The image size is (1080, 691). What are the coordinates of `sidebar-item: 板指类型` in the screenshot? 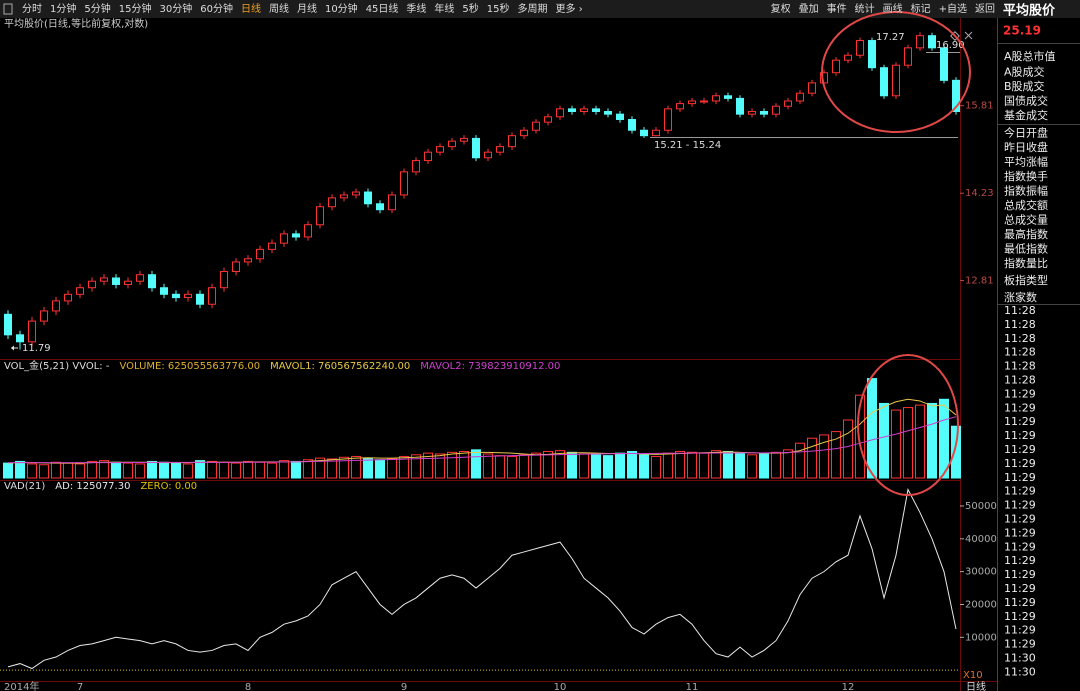 It's located at (1026, 280).